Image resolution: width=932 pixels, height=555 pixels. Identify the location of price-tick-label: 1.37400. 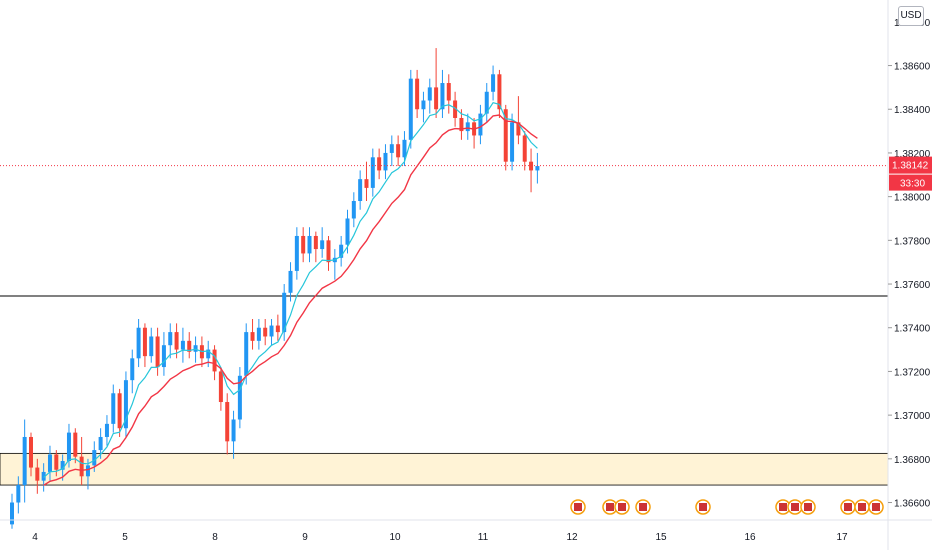
(912, 329).